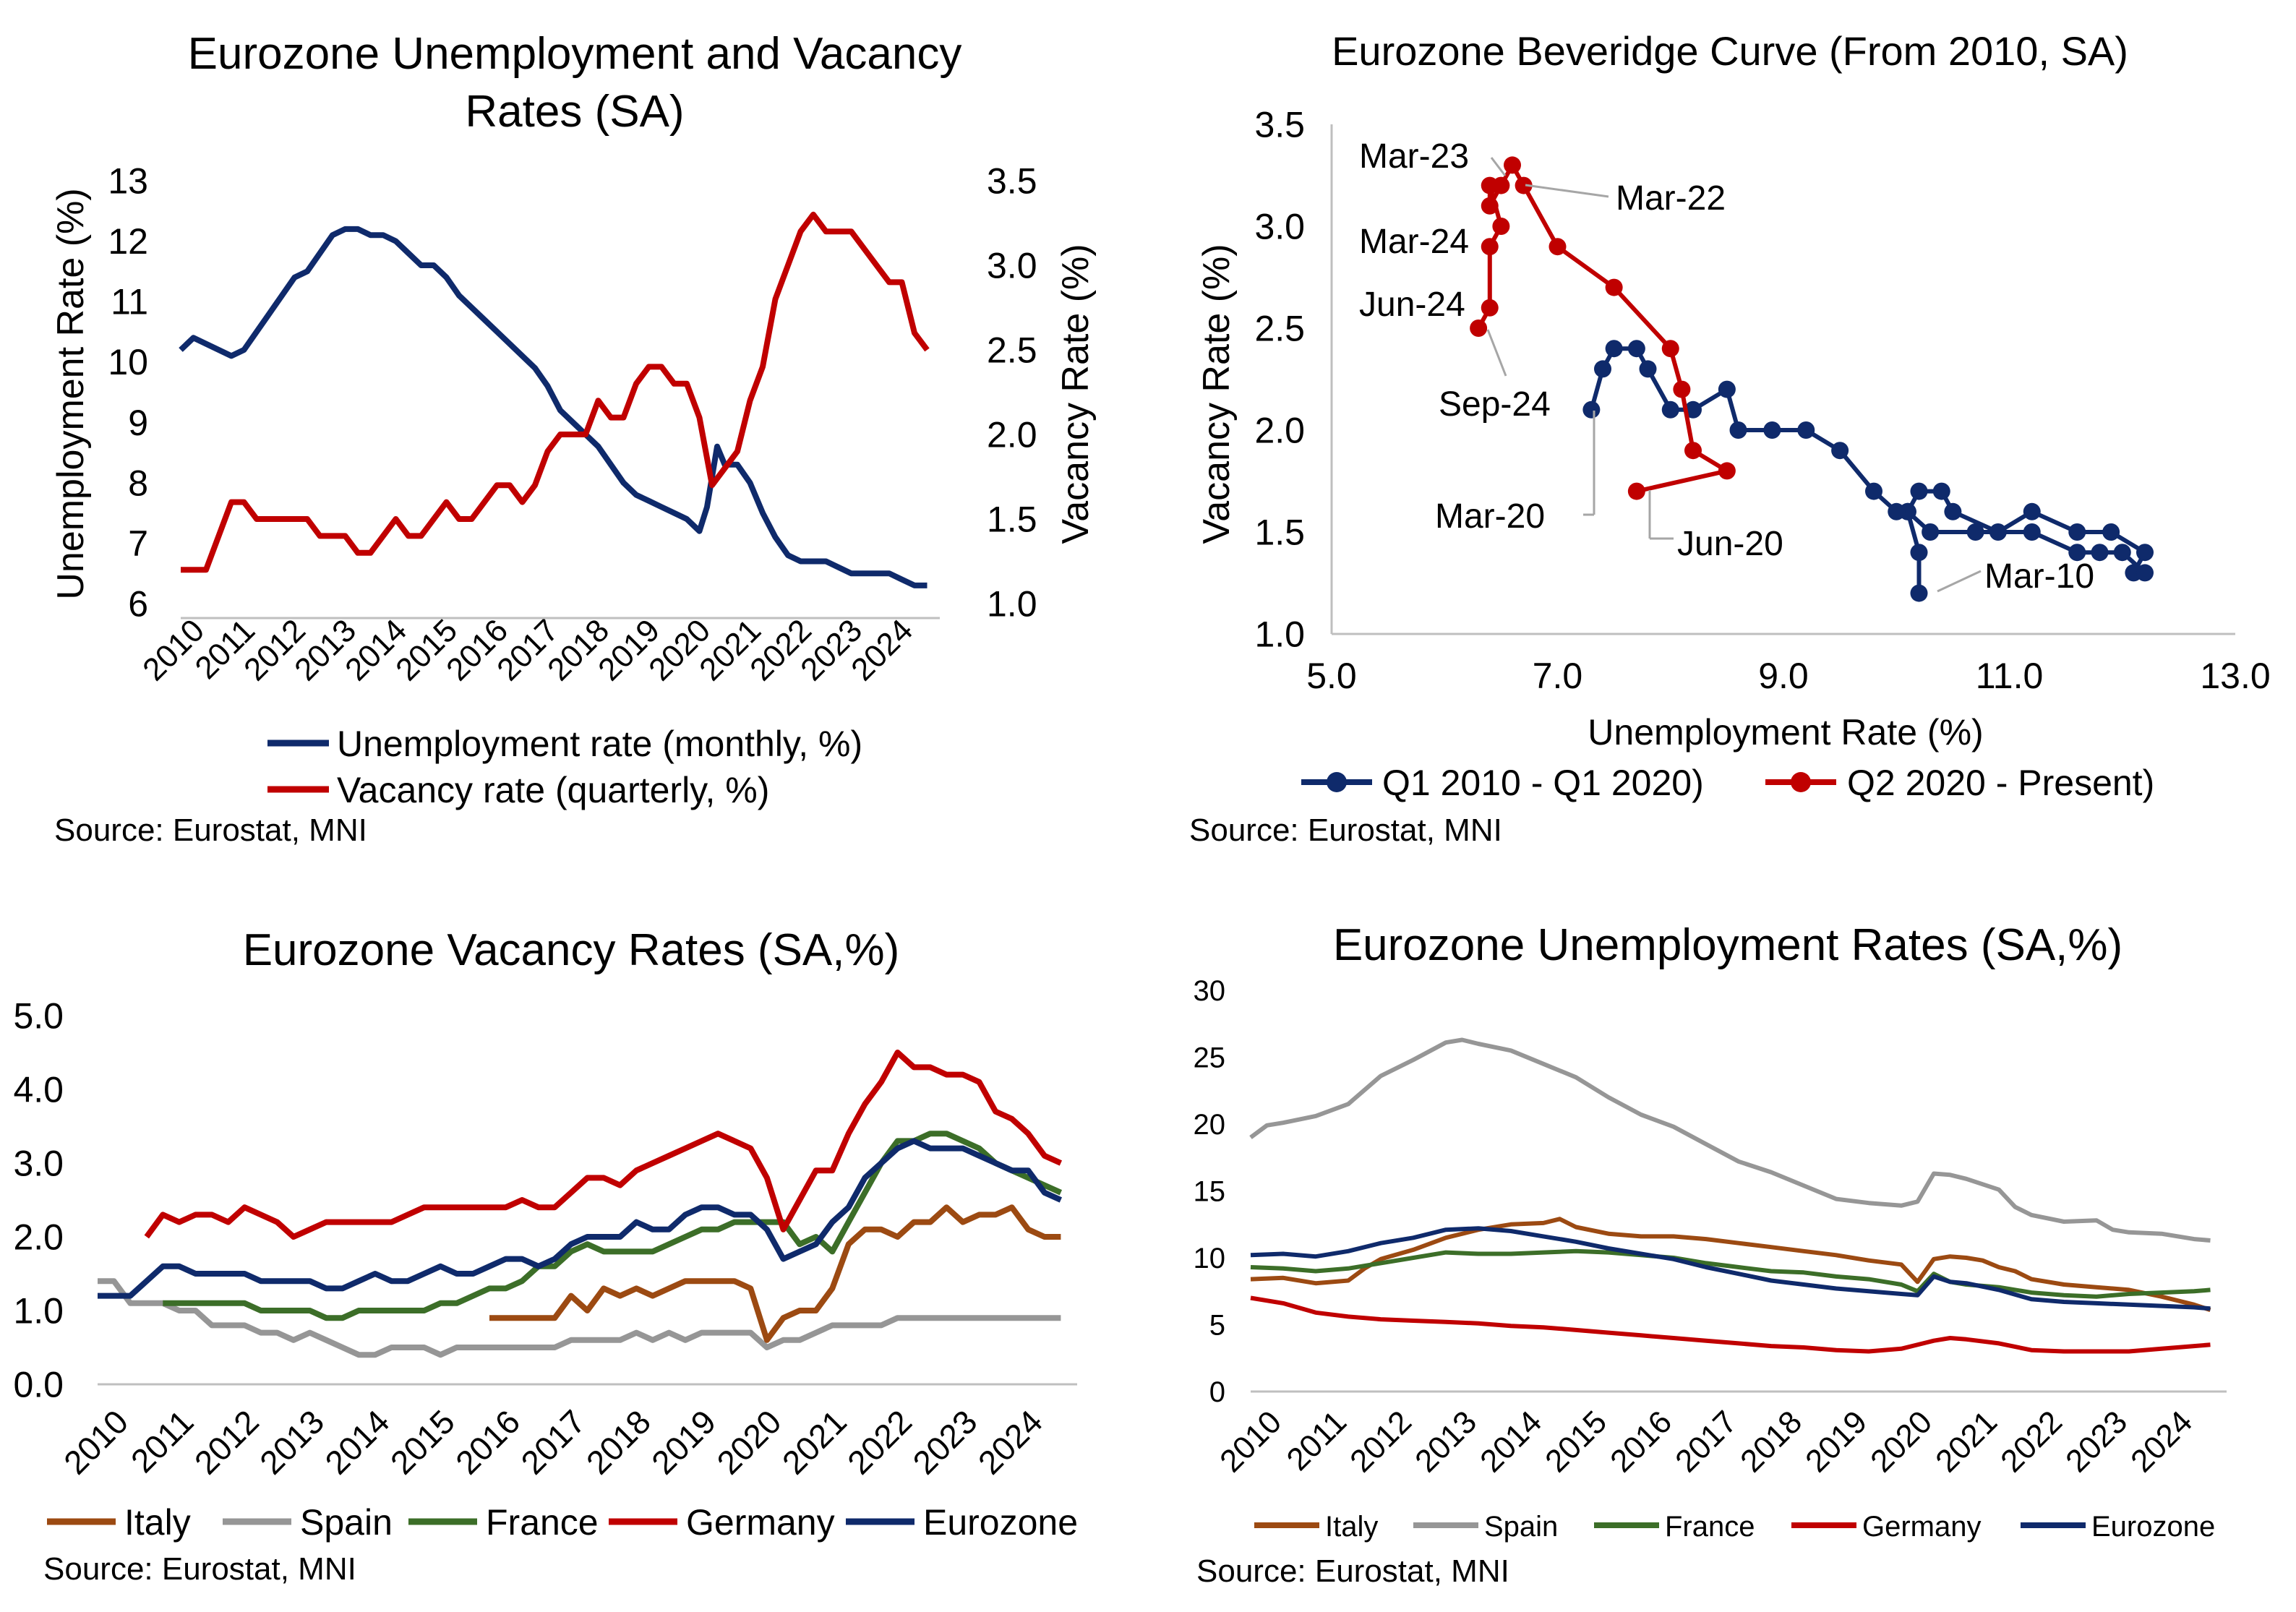  What do you see at coordinates (579, 1318) in the screenshot?
I see `bl-series-spain` at bounding box center [579, 1318].